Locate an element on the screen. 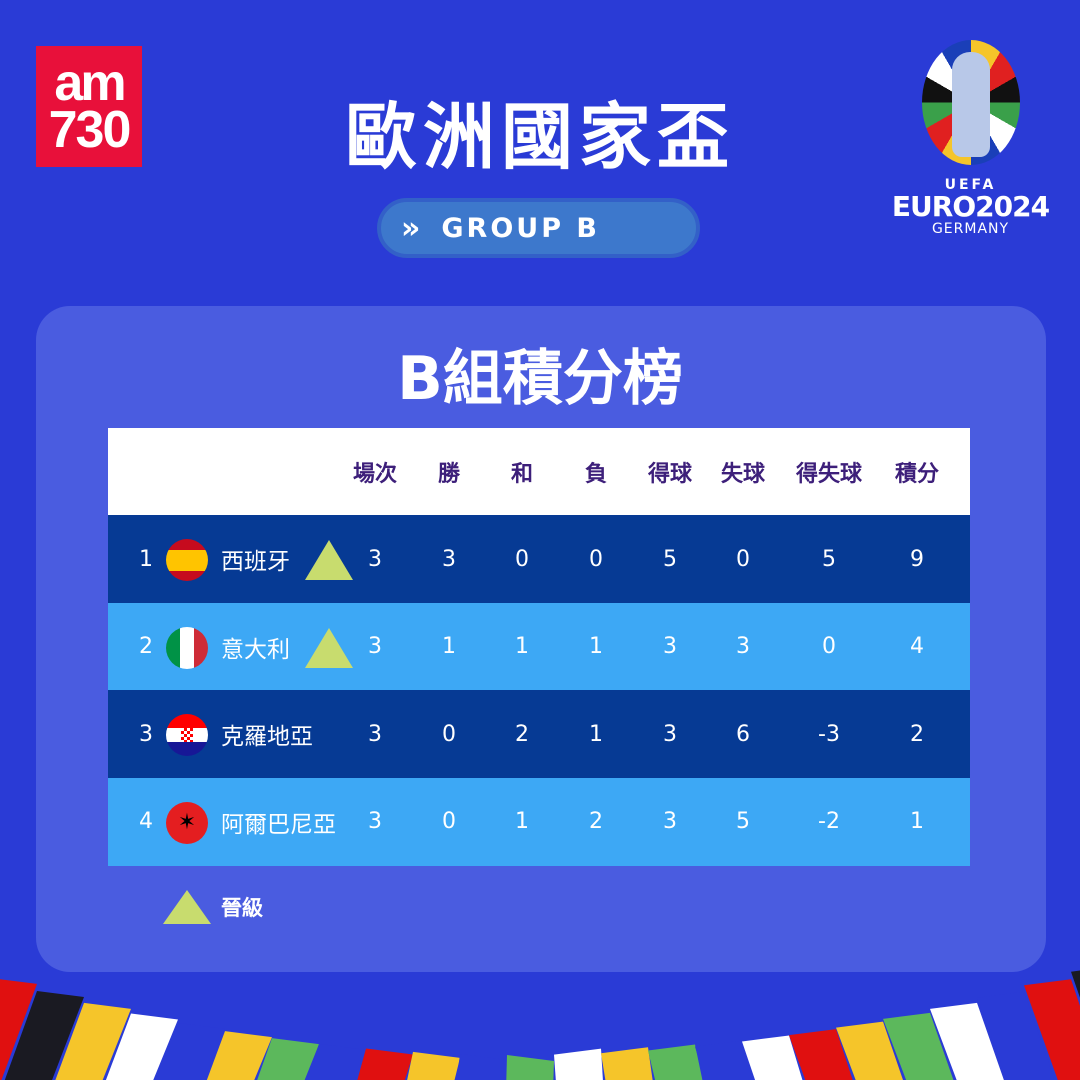 The image size is (1080, 1080). table-row: 4 ✶ 阿爾巴尼亞 3 0 1 2 3 5 -2 1 is located at coordinates (539, 821).